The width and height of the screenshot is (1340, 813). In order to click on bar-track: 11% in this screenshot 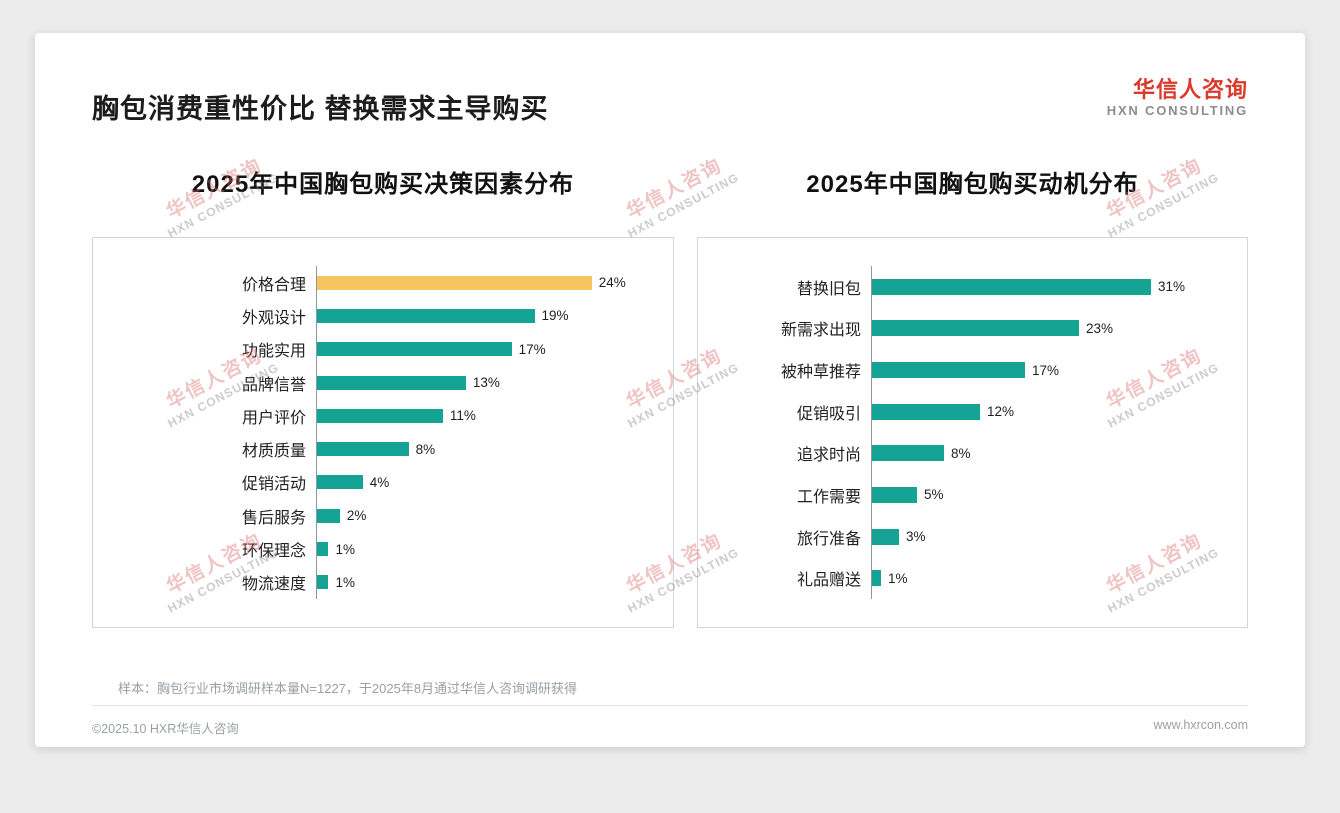, I will do `click(482, 416)`.